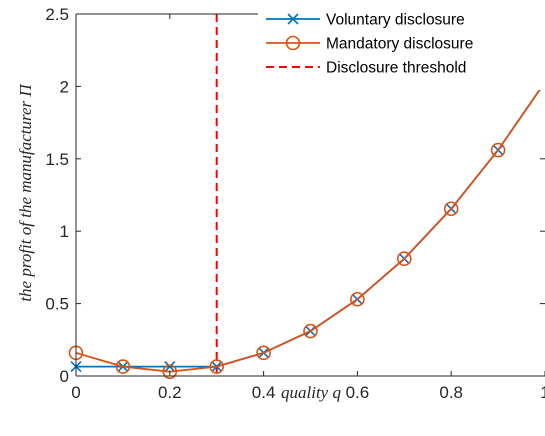  Describe the element at coordinates (396, 68) in the screenshot. I see `legend-label: Disclosure threshold` at that location.